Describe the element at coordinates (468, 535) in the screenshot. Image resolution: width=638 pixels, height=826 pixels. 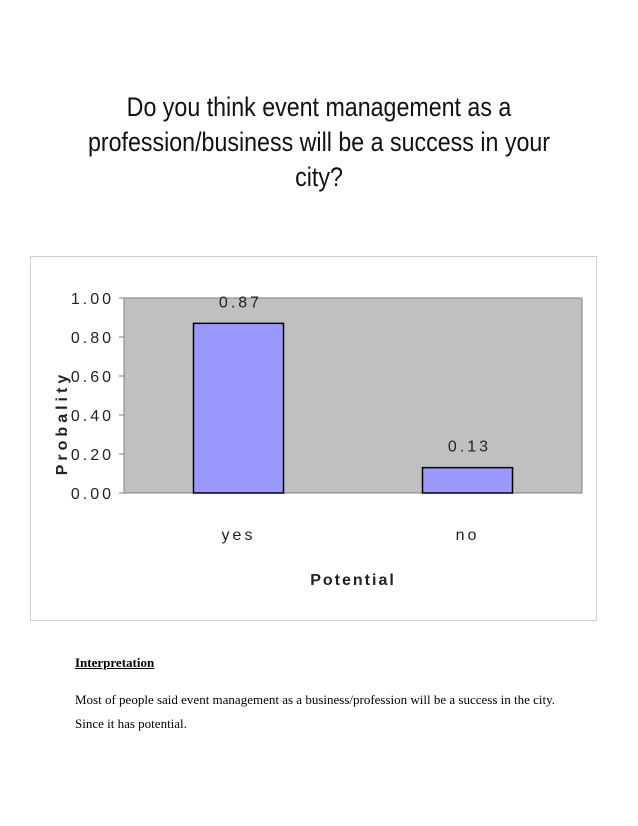
I see `x-tick-label: no` at that location.